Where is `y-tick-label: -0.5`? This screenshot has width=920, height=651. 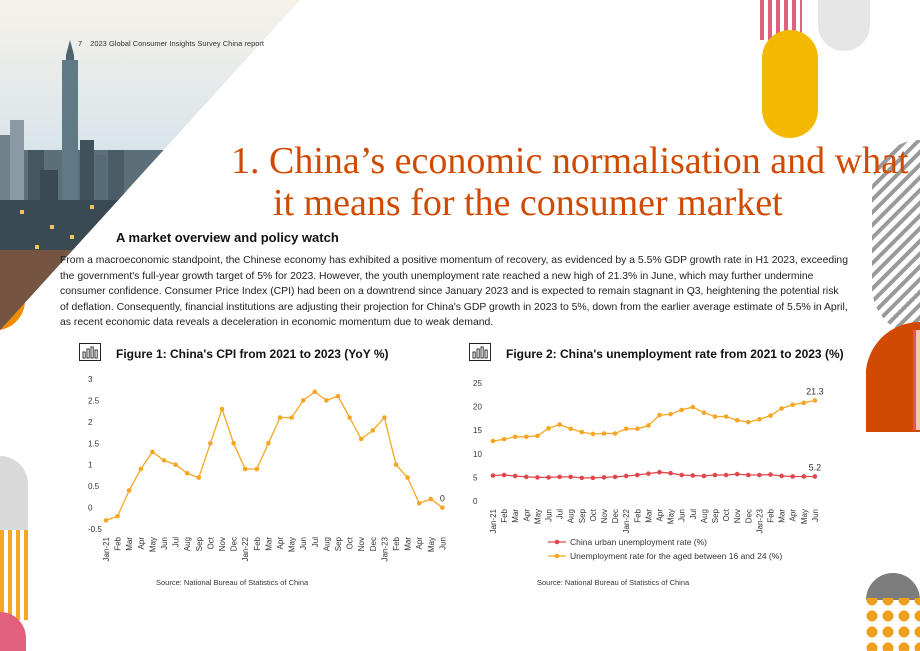 y-tick-label: -0.5 is located at coordinates (95, 529).